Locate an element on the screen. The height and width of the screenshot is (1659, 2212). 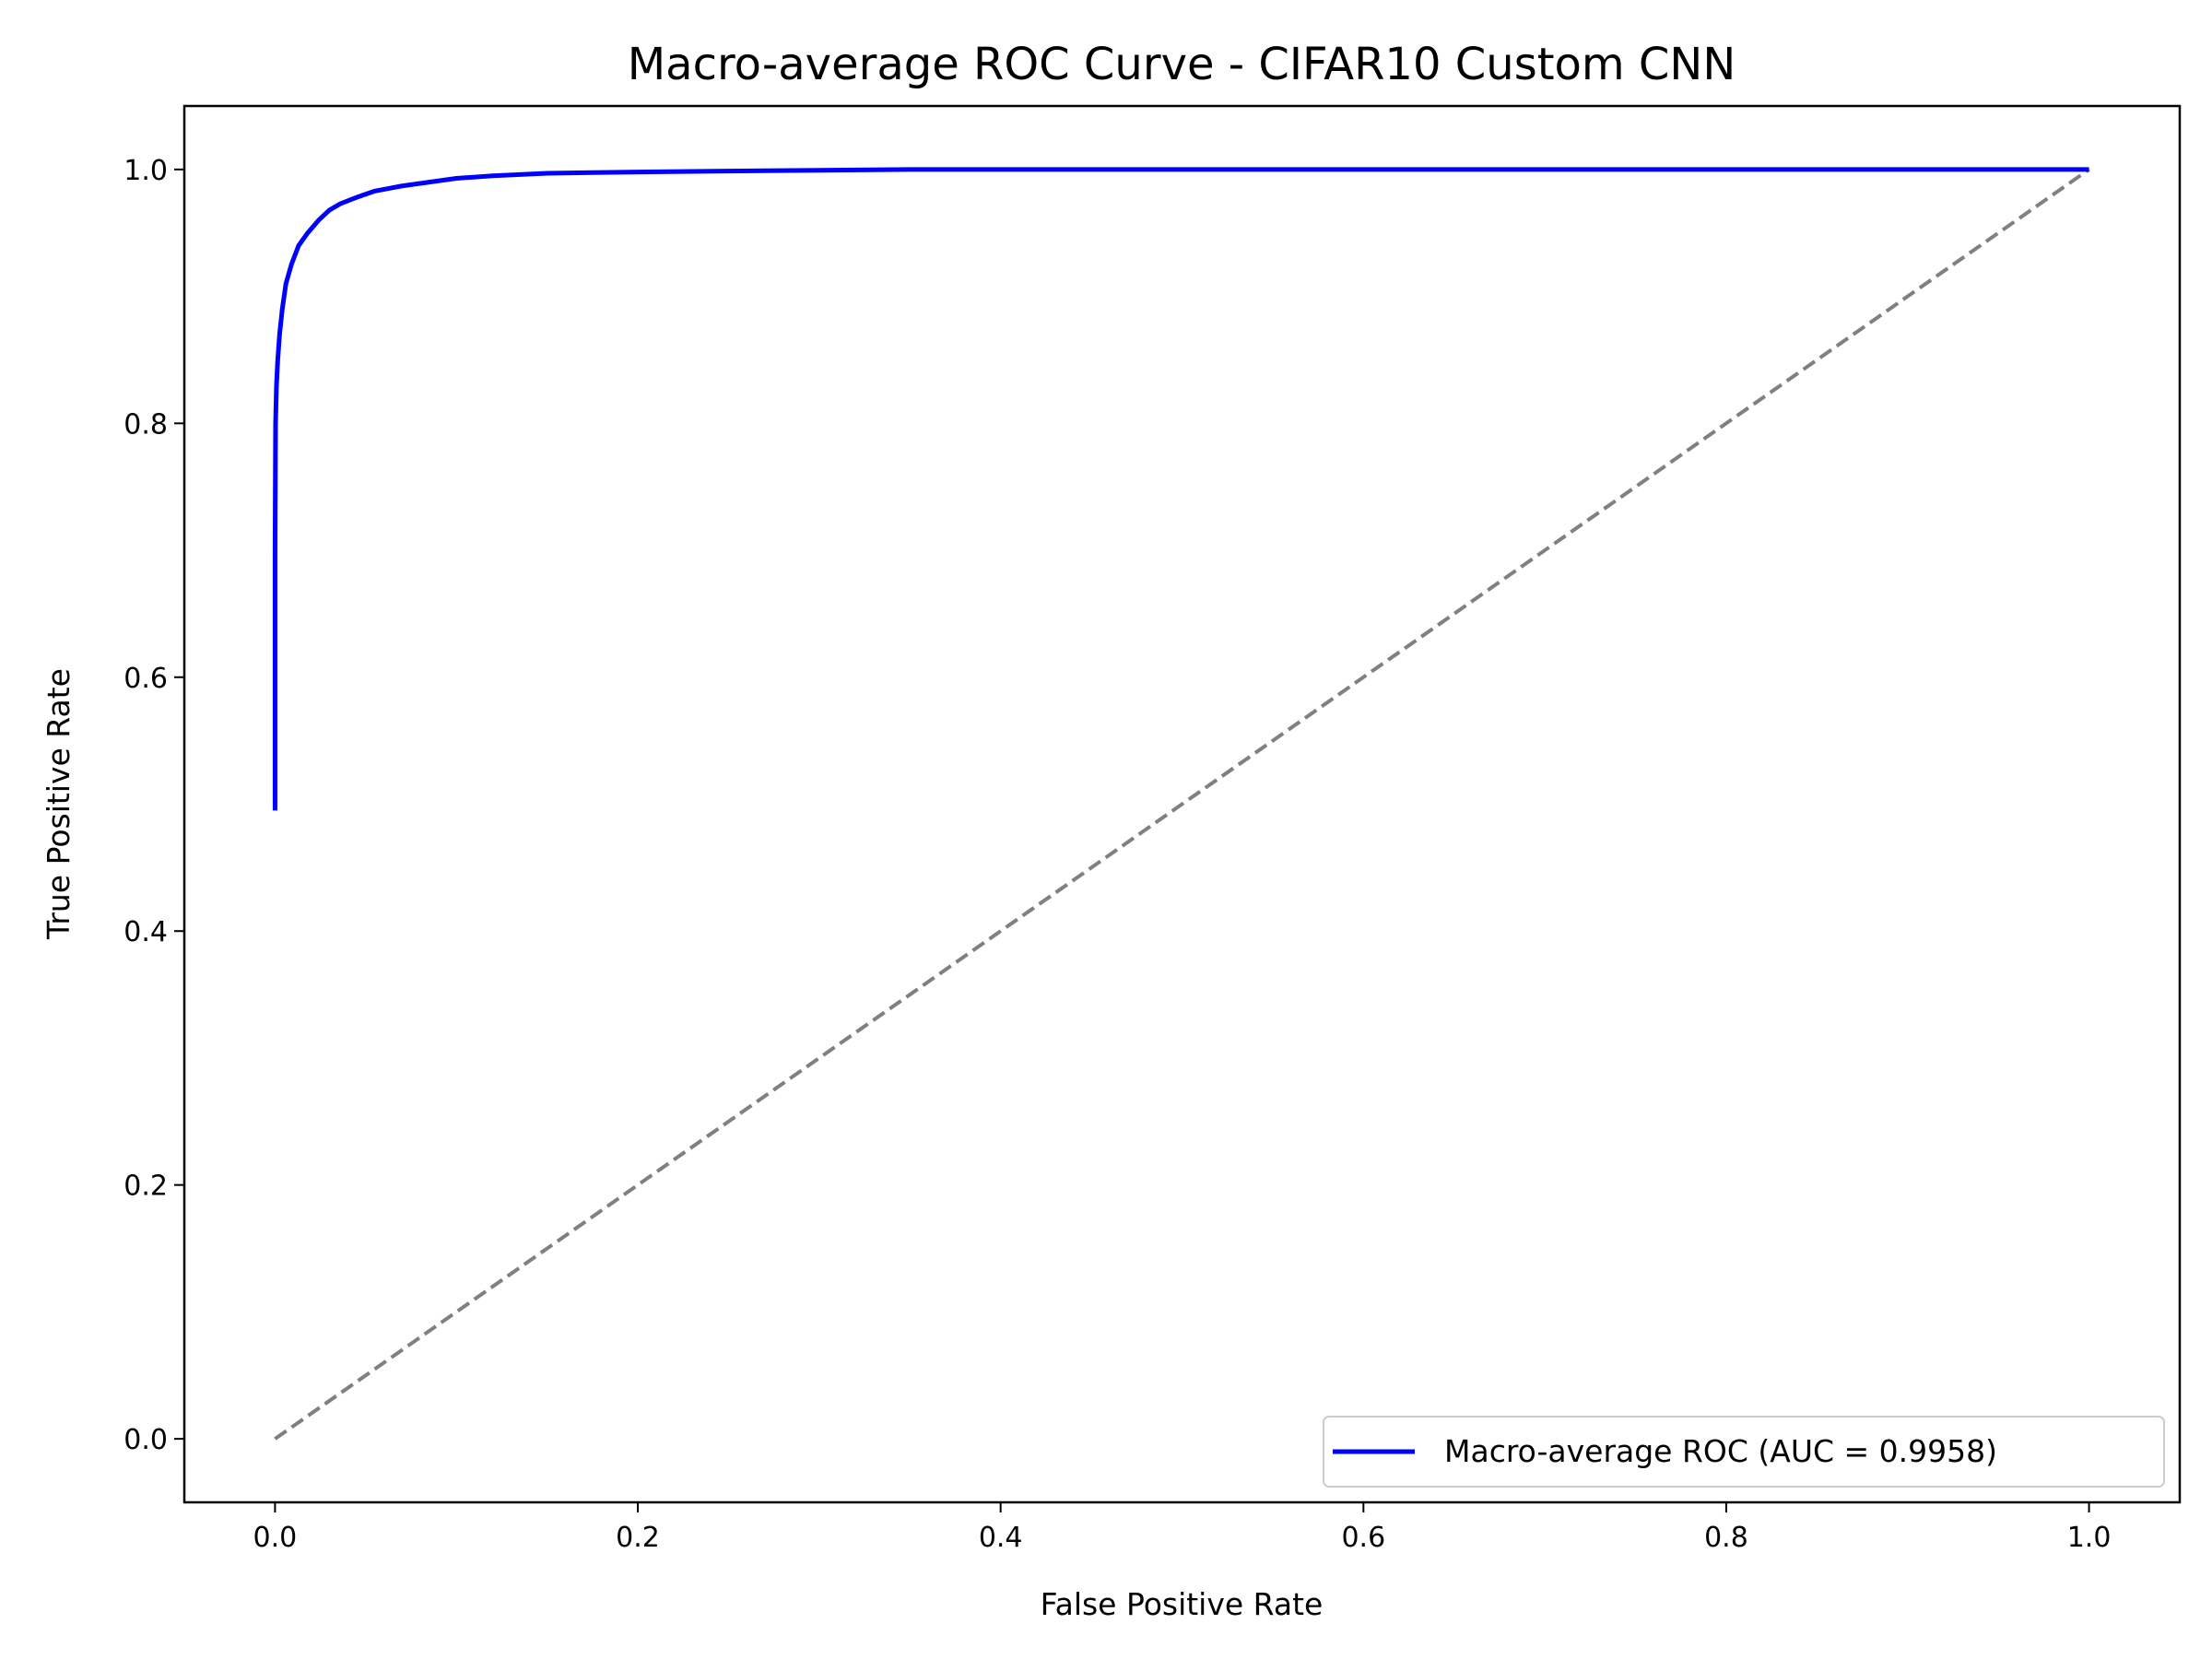
y-tick-label: 0.6 is located at coordinates (146, 679).